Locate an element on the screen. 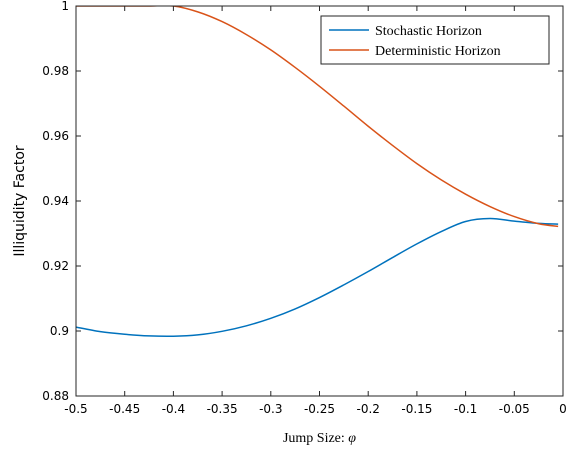  x-tick-label: -0.3 is located at coordinates (270, 409).